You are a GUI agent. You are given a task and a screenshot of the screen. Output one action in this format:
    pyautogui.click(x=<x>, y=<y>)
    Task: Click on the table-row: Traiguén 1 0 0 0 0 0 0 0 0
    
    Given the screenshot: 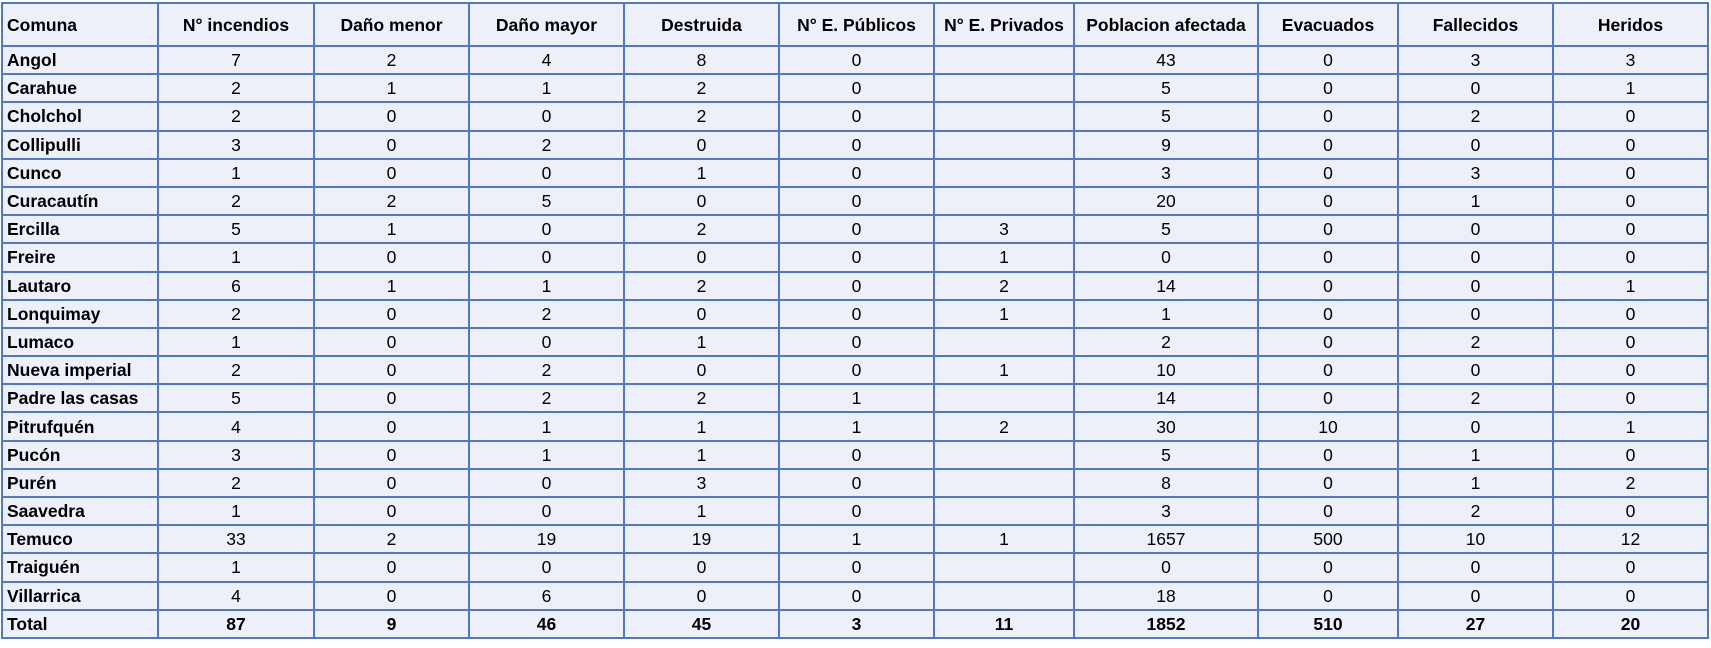 What is the action you would take?
    pyautogui.click(x=855, y=567)
    